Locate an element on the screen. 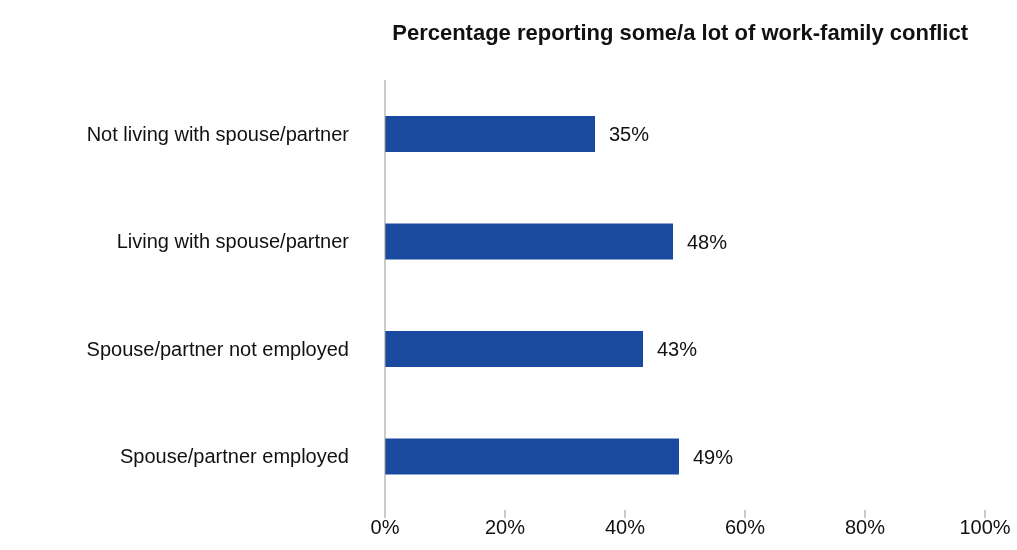  x-tick-label: 20% is located at coordinates (505, 527).